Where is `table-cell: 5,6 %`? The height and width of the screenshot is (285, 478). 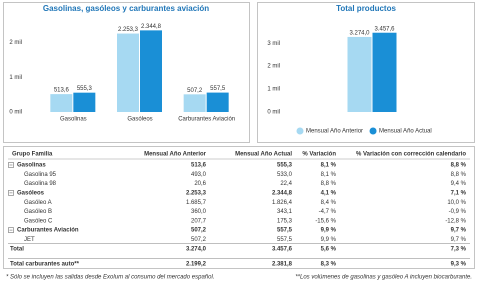
table-cell: 5,6 % is located at coordinates (329, 249).